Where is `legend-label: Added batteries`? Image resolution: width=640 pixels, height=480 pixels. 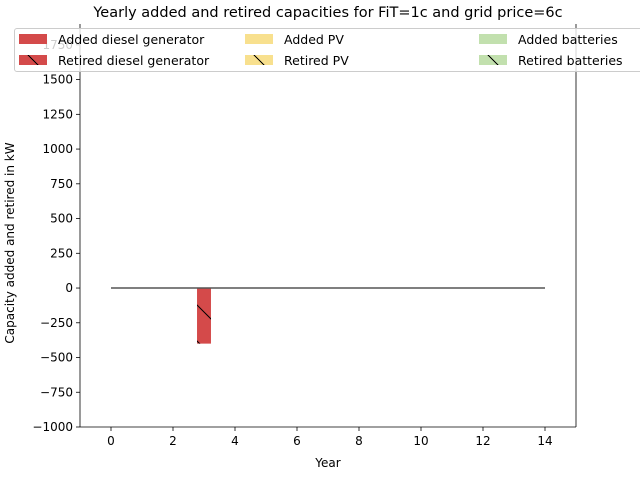
legend-label: Added batteries is located at coordinates (568, 39).